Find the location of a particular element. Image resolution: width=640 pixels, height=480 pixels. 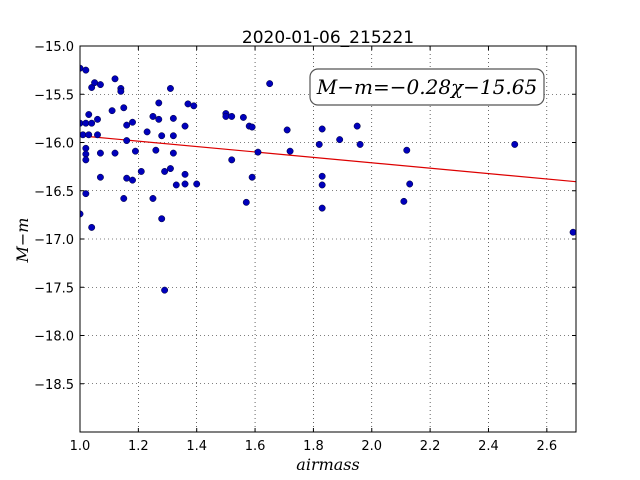

fit-equation: M−m=−0.28χ−15.65 is located at coordinates (426, 87).